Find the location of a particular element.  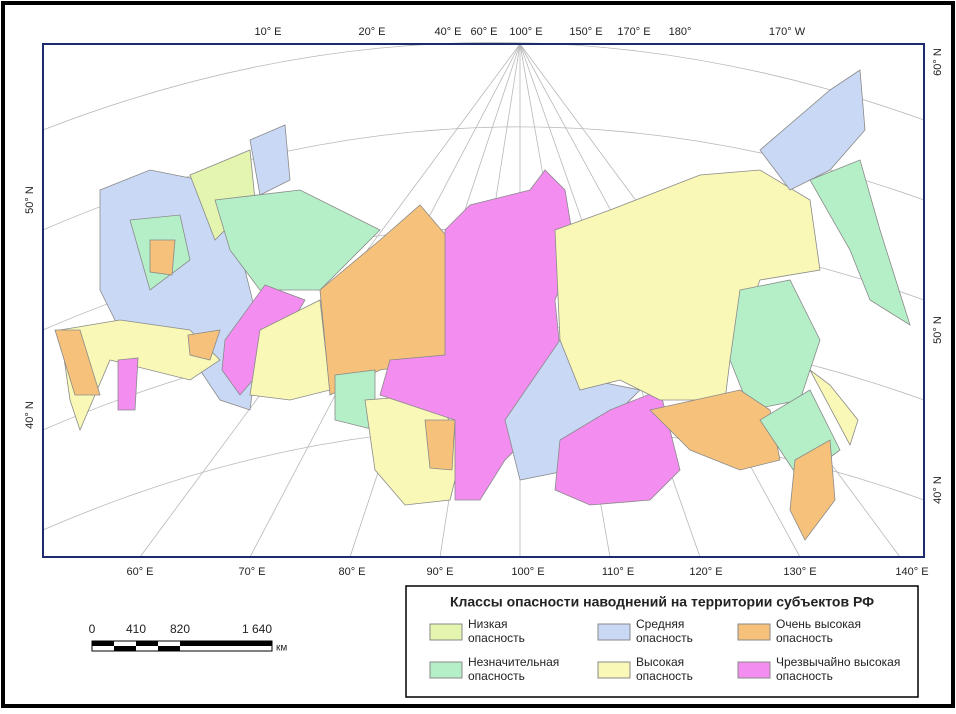

graticule-label: 140° E is located at coordinates (911, 572).